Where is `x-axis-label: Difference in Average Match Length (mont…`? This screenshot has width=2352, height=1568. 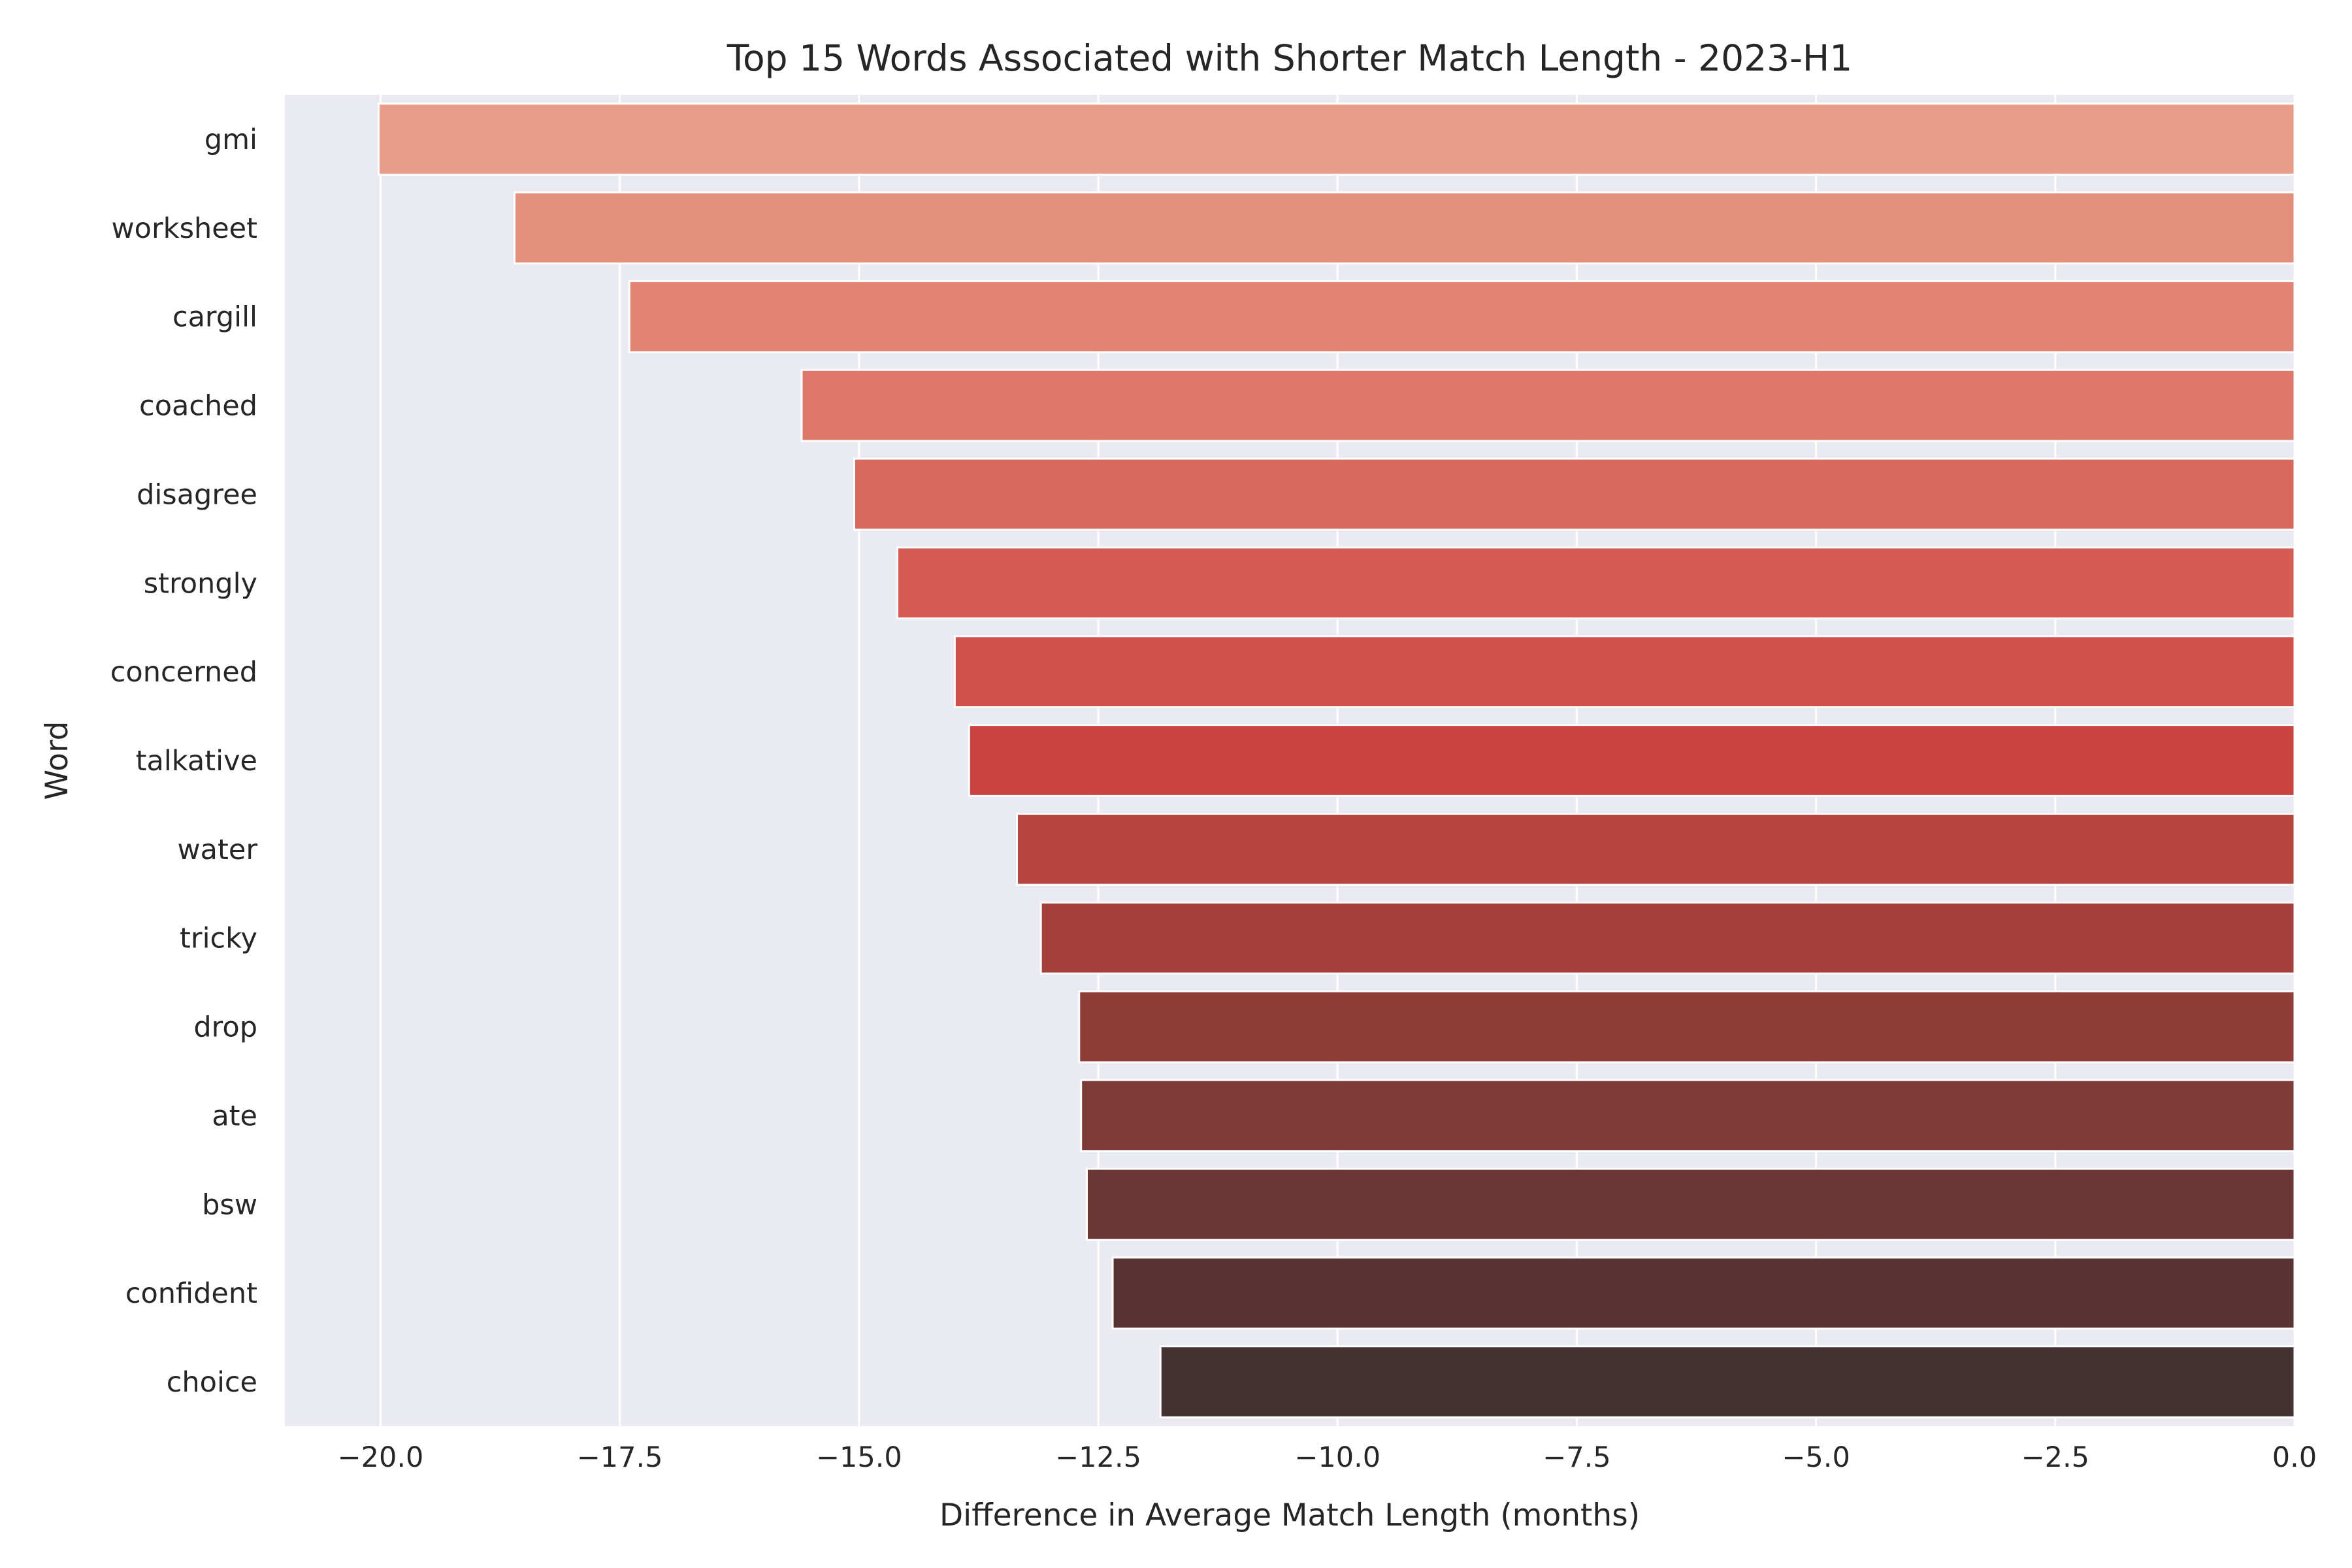 x-axis-label: Difference in Average Match Length (mont… is located at coordinates (1289, 1515).